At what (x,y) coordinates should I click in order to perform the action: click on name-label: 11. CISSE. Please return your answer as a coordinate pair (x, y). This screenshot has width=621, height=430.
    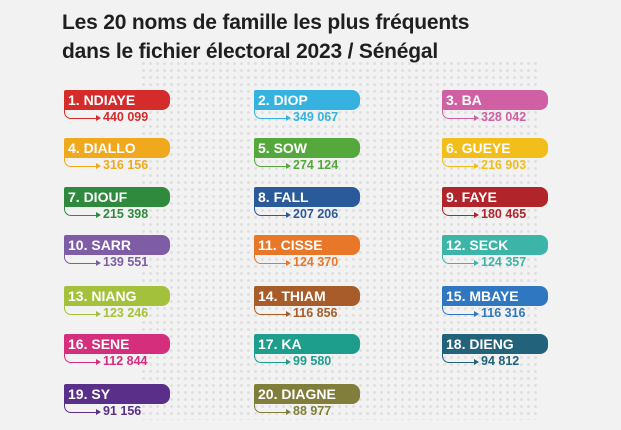
    Looking at the image, I should click on (307, 245).